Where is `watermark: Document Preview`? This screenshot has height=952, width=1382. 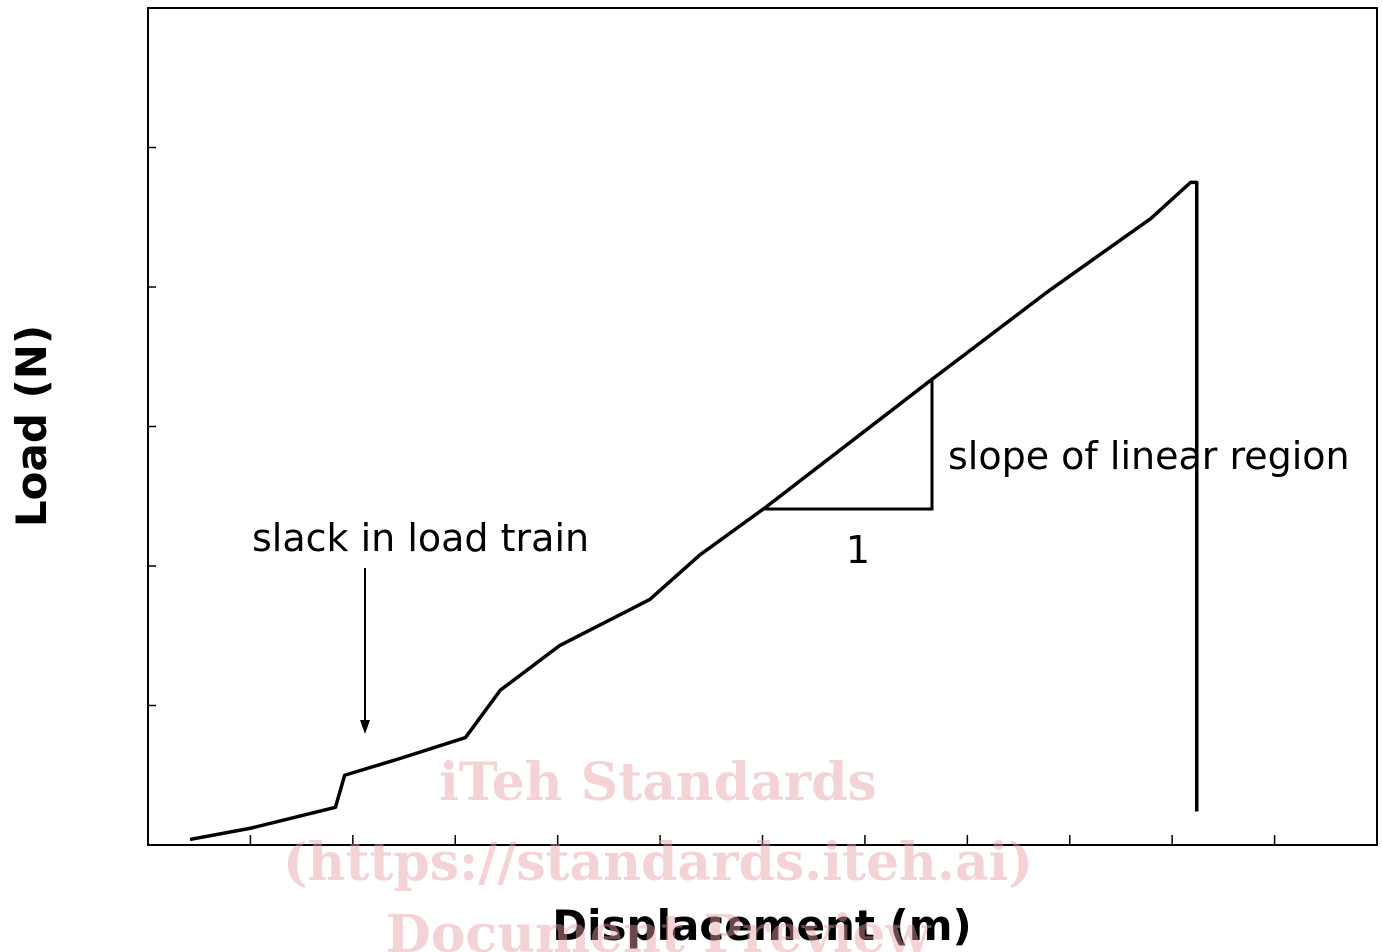
watermark: Document Preview is located at coordinates (659, 928).